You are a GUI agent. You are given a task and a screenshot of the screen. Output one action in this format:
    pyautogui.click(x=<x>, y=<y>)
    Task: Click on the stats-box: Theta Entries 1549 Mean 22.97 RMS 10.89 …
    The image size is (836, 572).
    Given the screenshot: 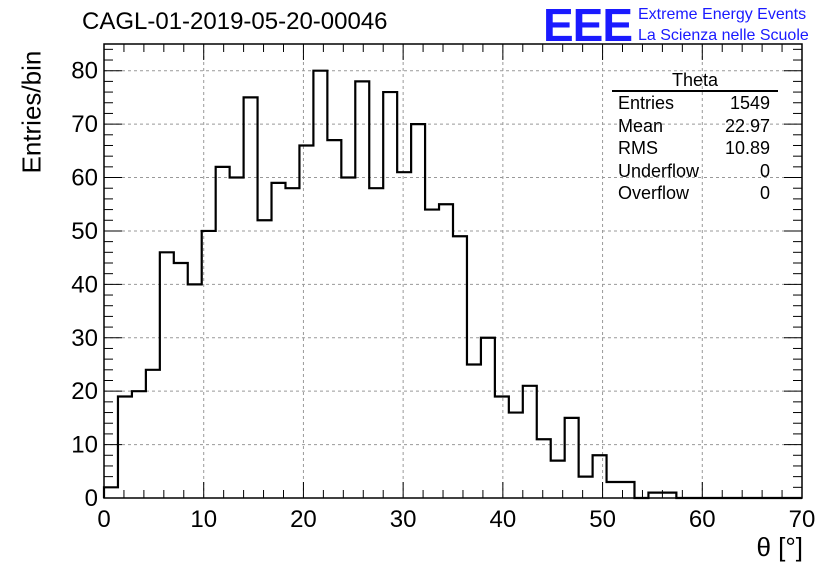 What is the action you would take?
    pyautogui.click(x=695, y=137)
    